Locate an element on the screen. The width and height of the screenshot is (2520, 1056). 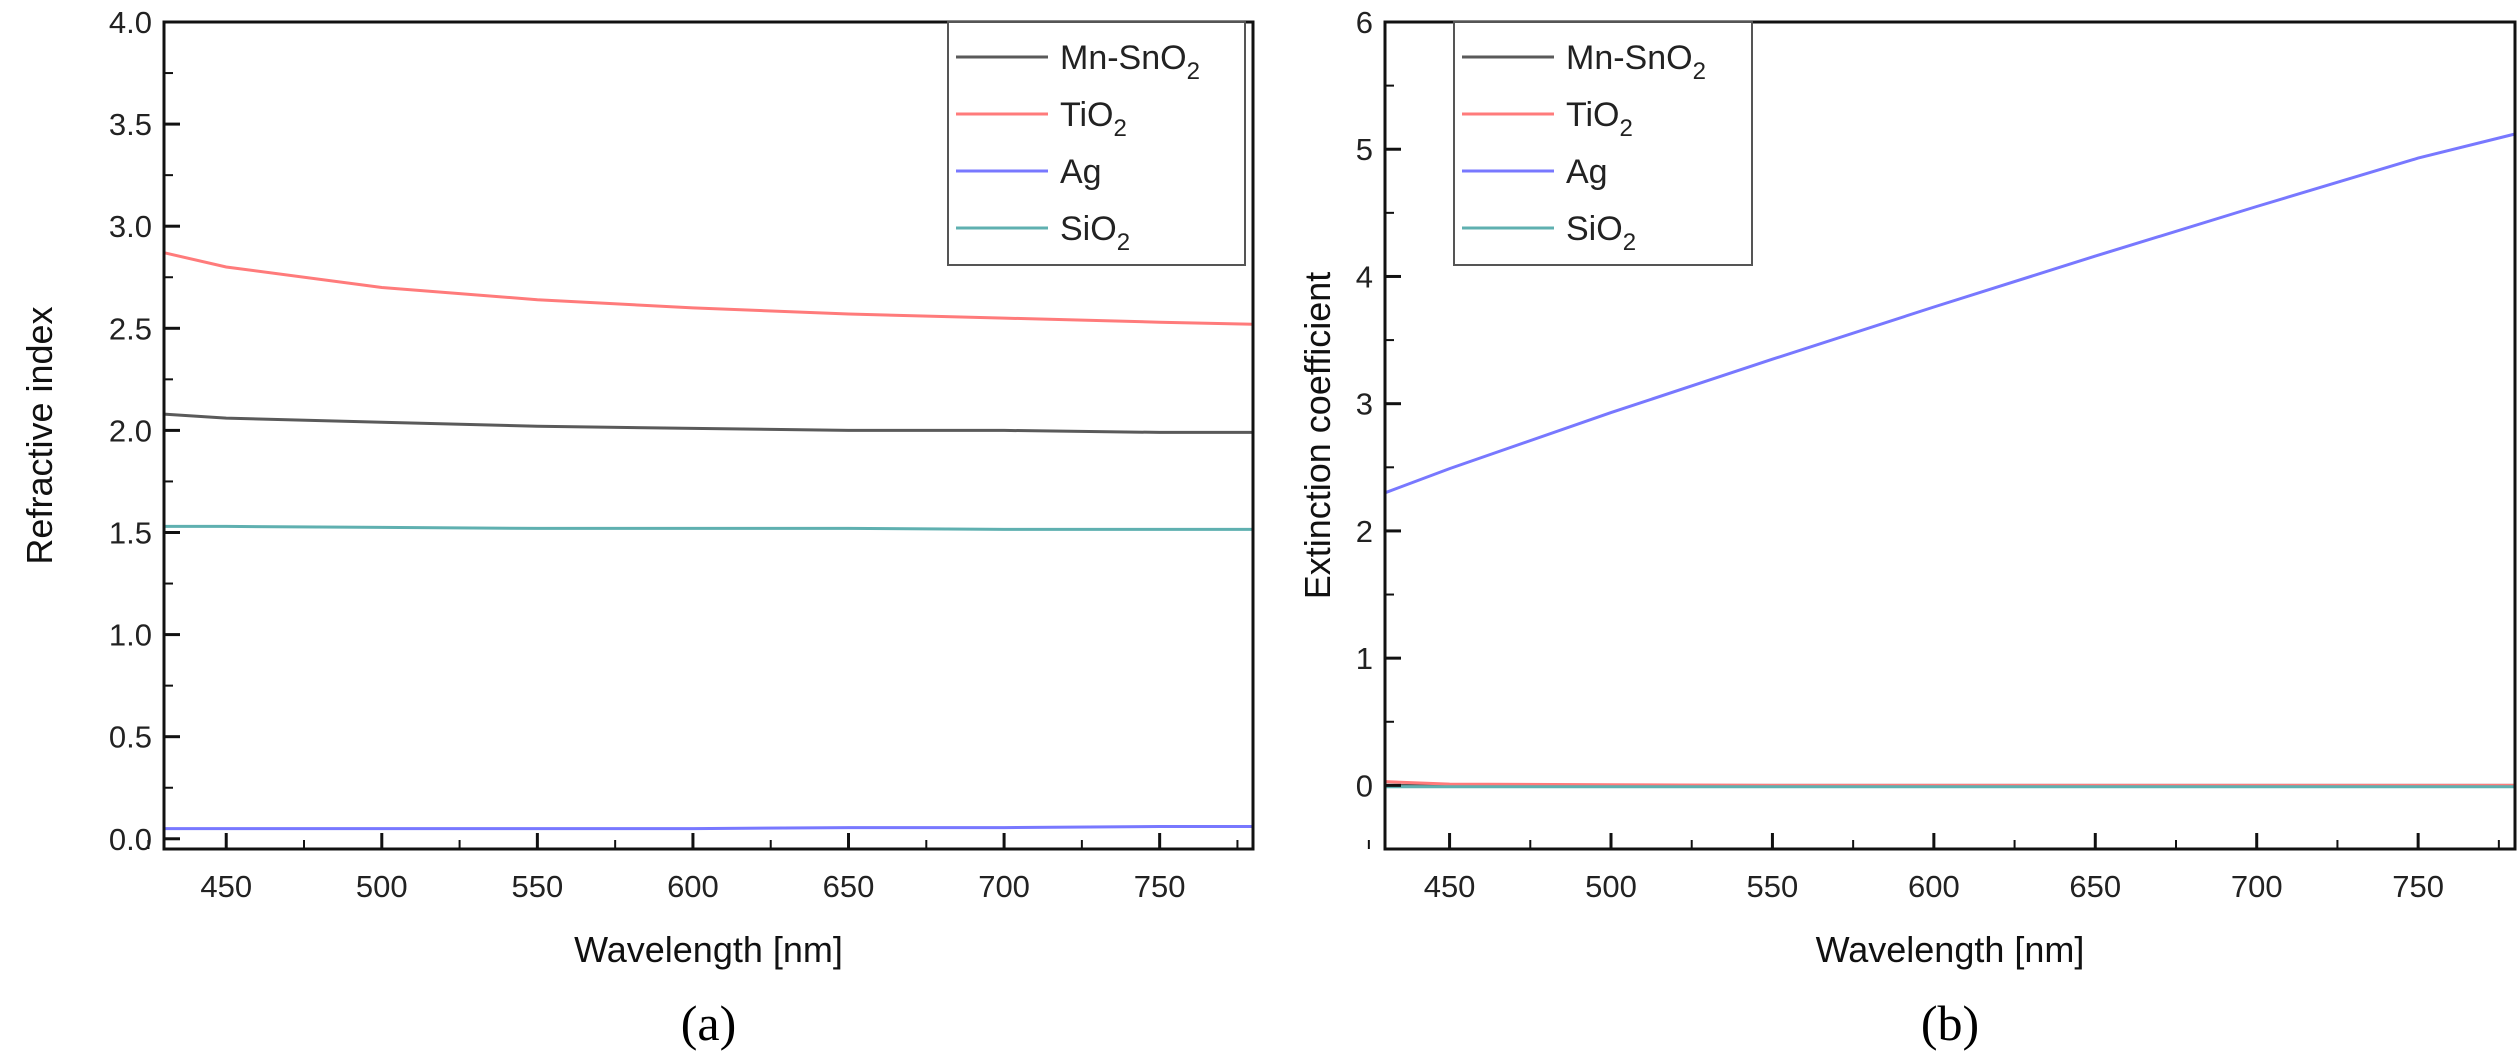
series-line-ag is located at coordinates (708, 828).